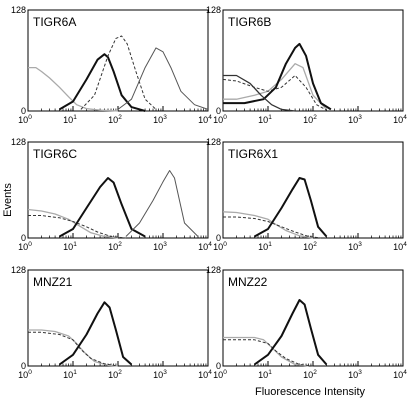 The height and width of the screenshot is (400, 413). I want to click on panel-title: TIGR6A, so click(54, 22).